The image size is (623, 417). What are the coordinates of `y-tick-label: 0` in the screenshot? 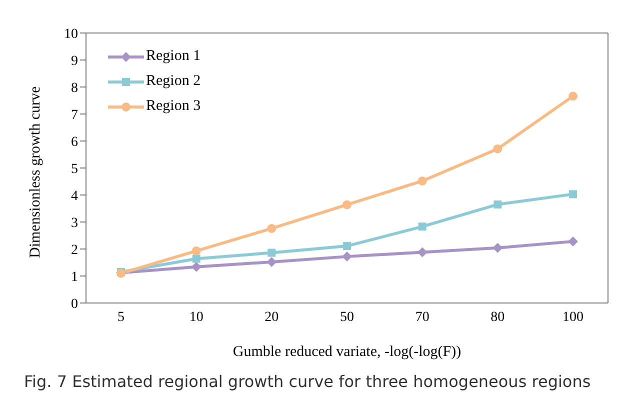 It's located at (74, 304).